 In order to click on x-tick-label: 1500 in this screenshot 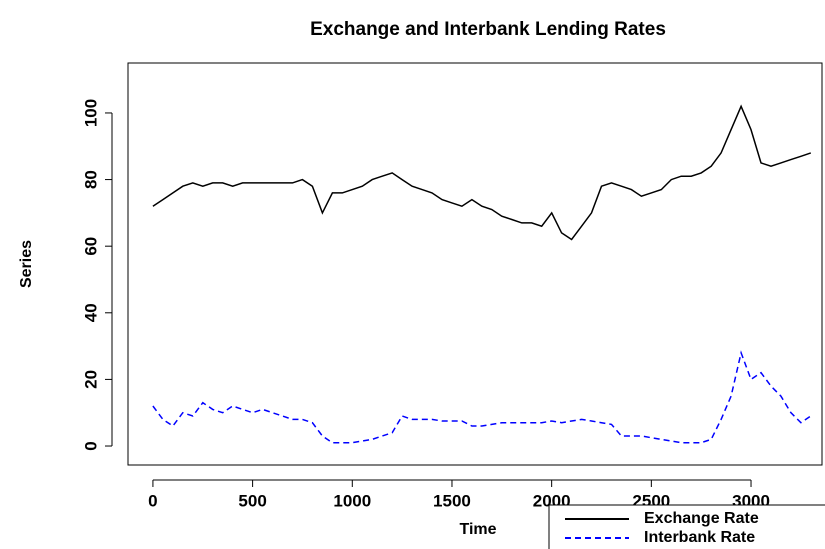, I will do `click(452, 500)`.